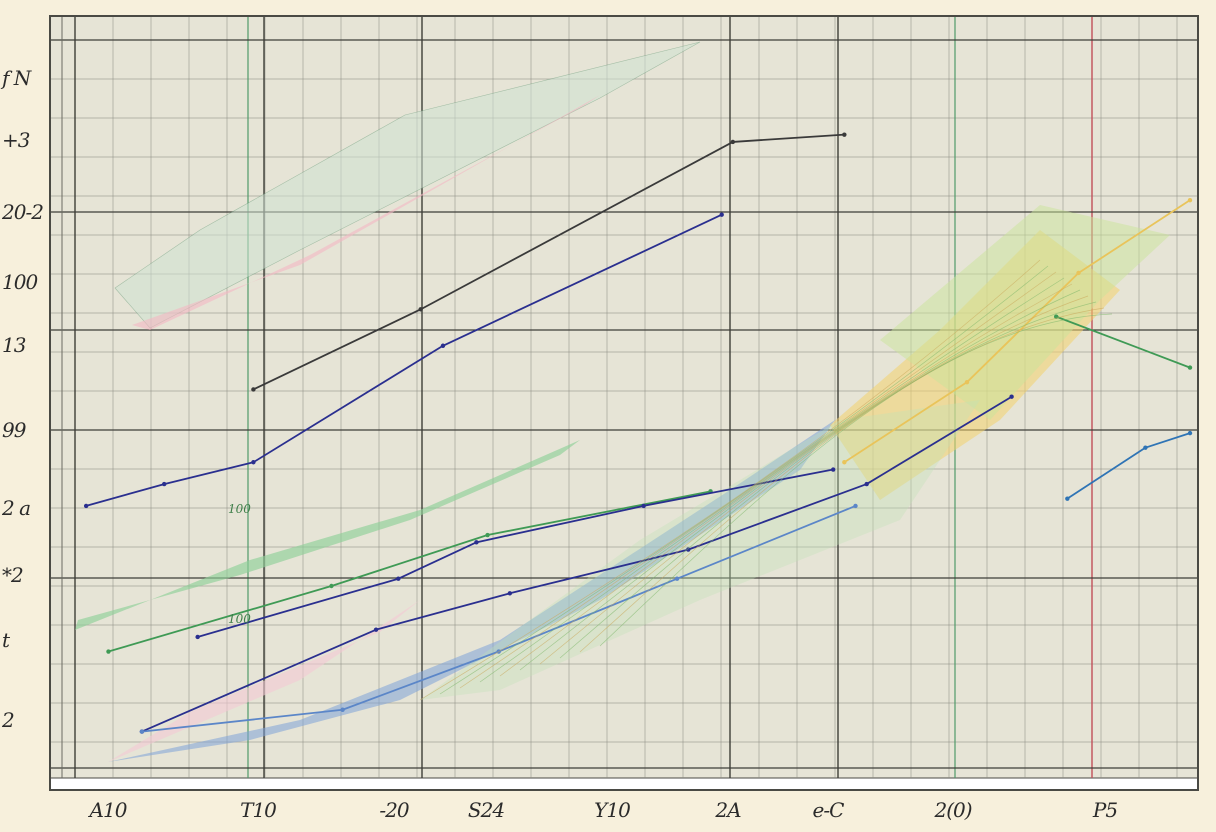  Describe the element at coordinates (16, 140) in the screenshot. I see `y-tick-label: +3` at that location.